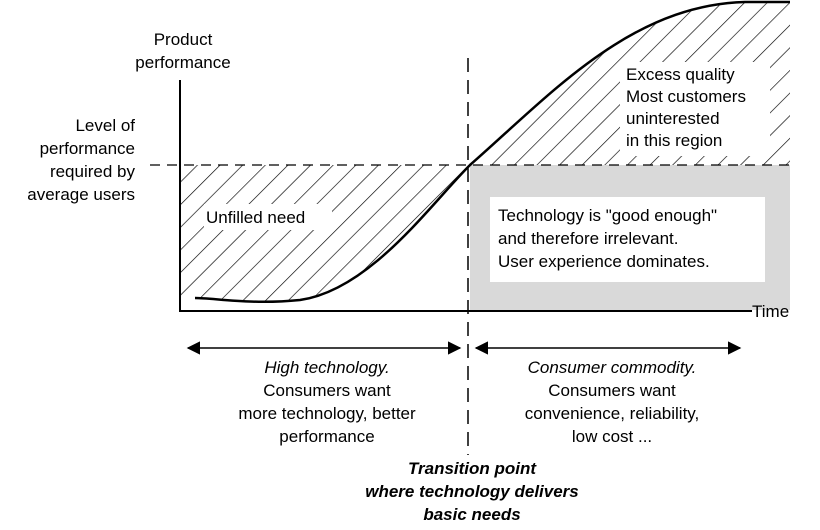 The width and height of the screenshot is (820, 530). I want to click on x-axis-label: Time, so click(770, 311).